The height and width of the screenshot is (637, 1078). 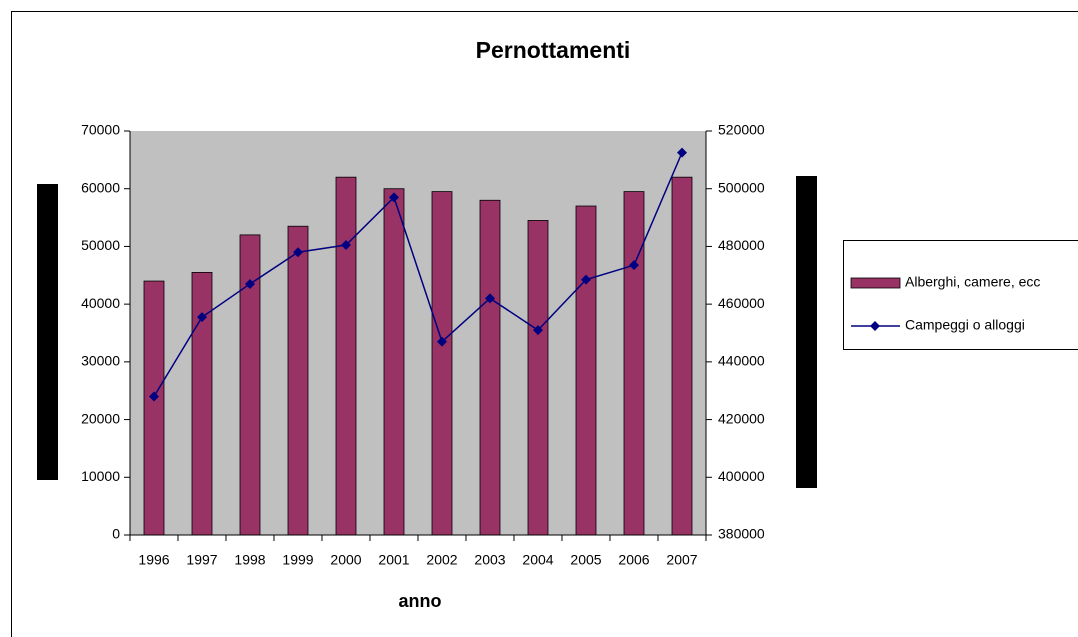 I want to click on y-tick-label: 10000, so click(x=100, y=476).